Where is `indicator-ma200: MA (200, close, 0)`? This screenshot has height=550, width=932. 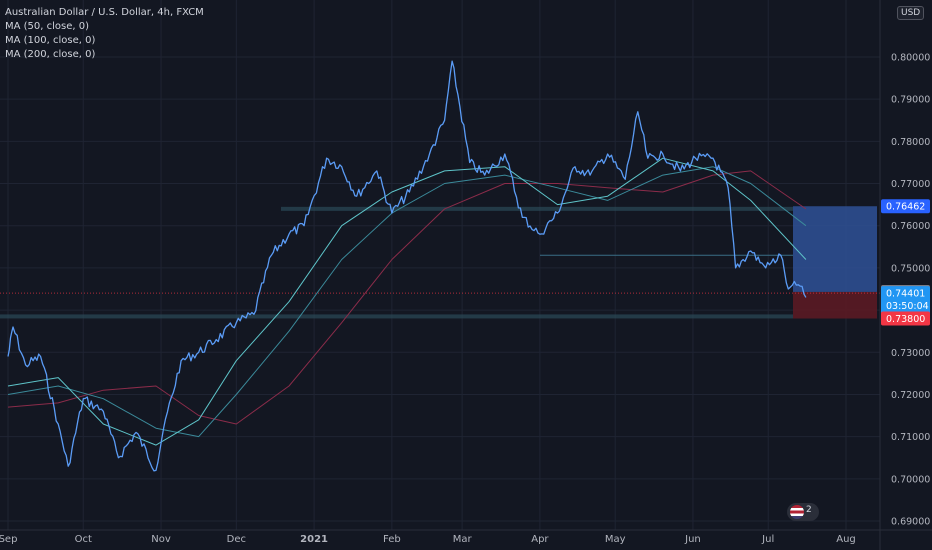
indicator-ma200: MA (200, close, 0) is located at coordinates (50, 54).